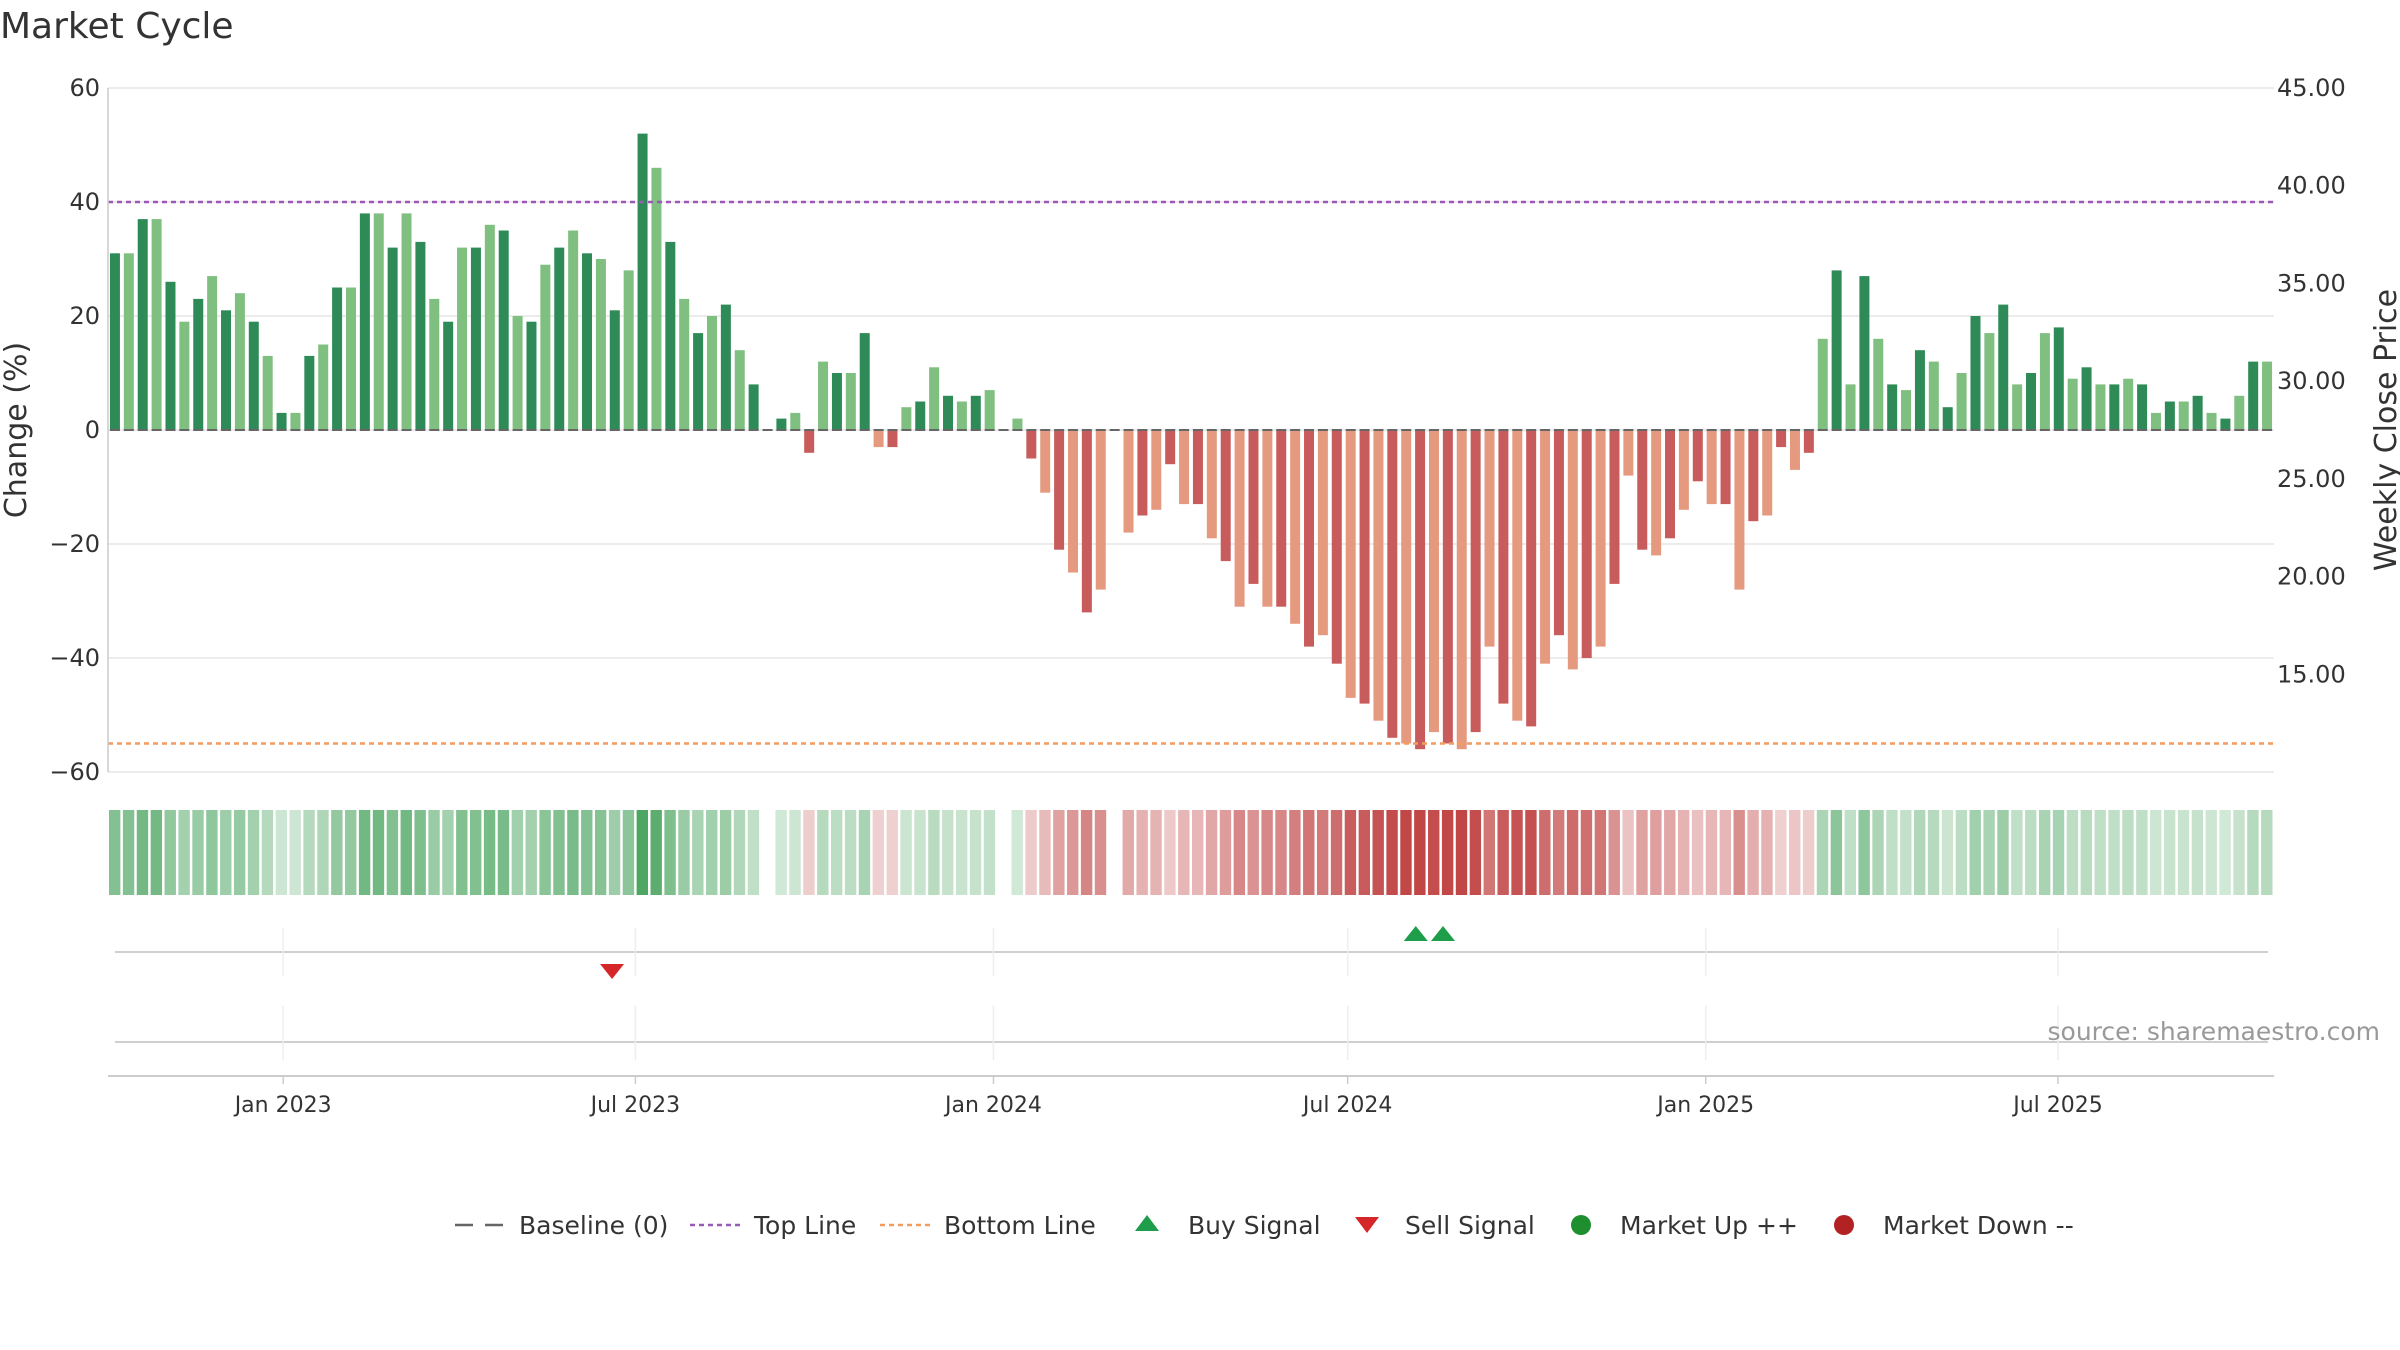 The image size is (2400, 1350). What do you see at coordinates (1254, 1225) in the screenshot?
I see `legend-label: Buy Signal` at bounding box center [1254, 1225].